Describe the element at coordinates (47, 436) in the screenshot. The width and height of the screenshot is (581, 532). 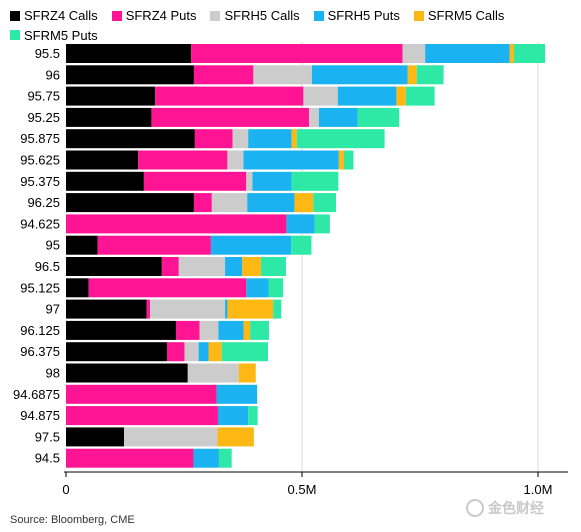
I see `category-label: 97.5` at that location.